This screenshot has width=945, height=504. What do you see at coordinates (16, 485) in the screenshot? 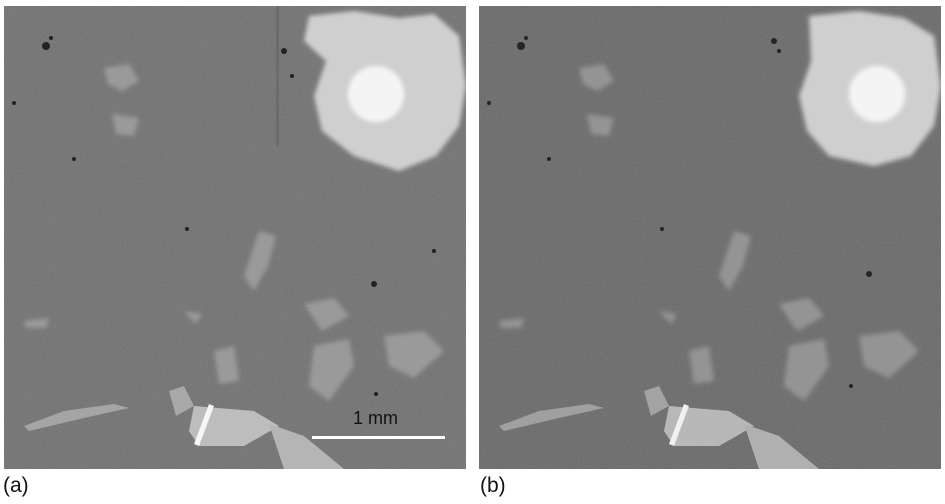
I see `panel-a-label: (a)` at bounding box center [16, 485].